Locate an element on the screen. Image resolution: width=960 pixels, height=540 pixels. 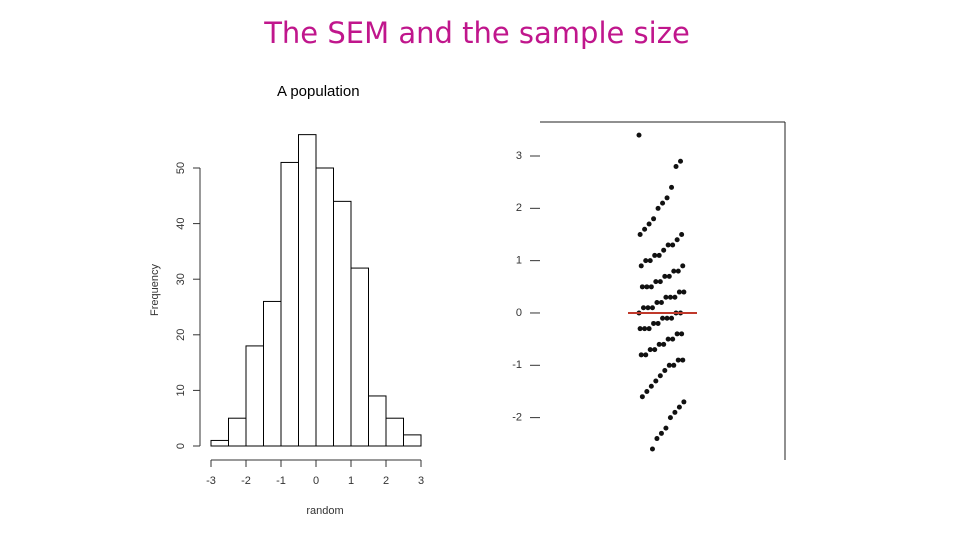
subtitle: A population is located at coordinates (318, 91).